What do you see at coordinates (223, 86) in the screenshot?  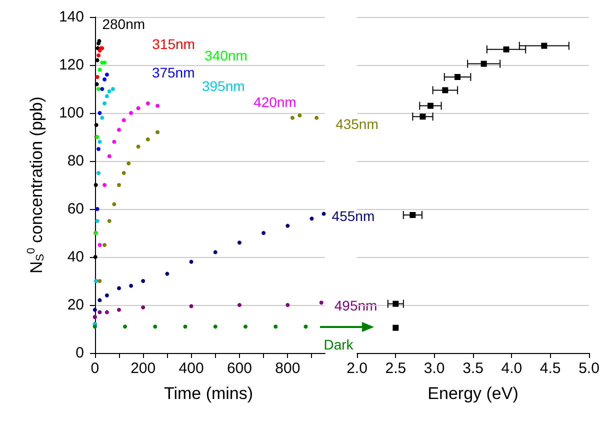 I see `text: 395nm` at bounding box center [223, 86].